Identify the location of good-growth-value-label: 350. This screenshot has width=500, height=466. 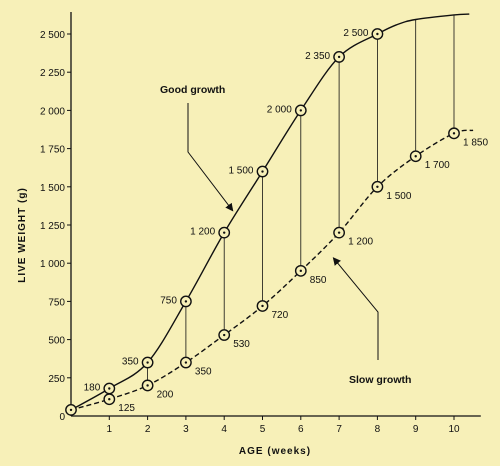
(130, 362).